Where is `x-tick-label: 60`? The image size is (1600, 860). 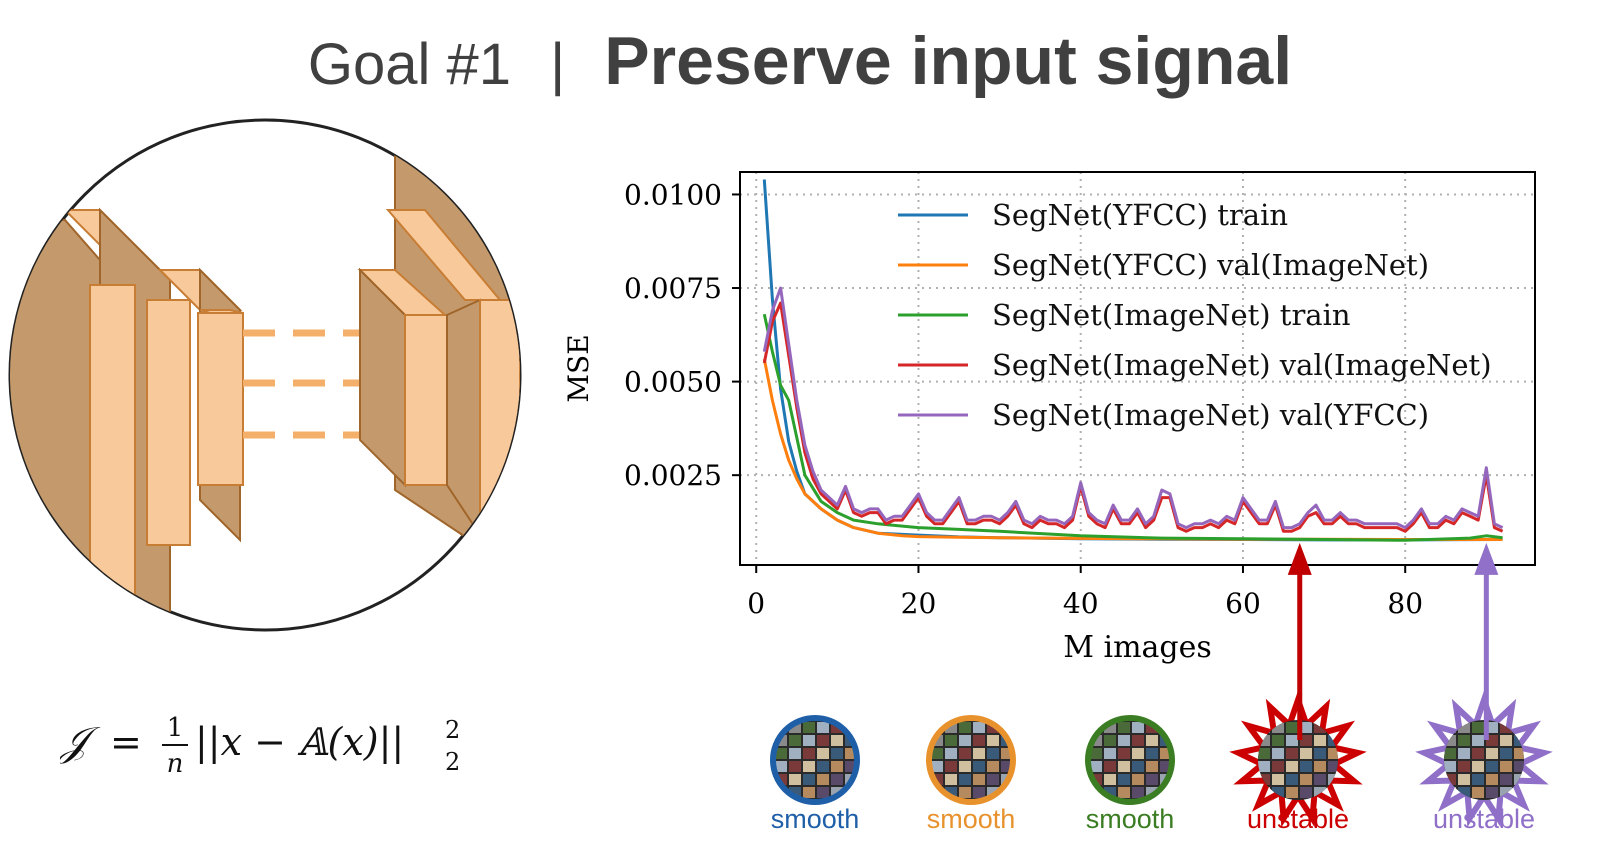 x-tick-label: 60 is located at coordinates (1243, 603).